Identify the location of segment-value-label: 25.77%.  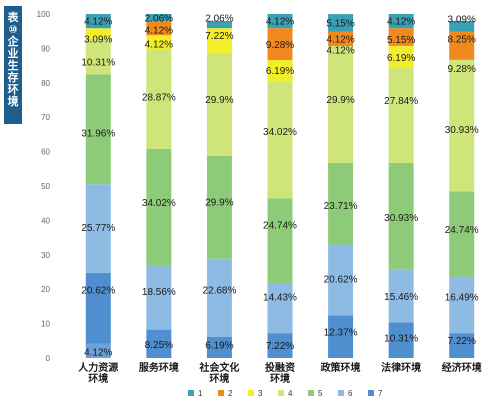
(98, 228).